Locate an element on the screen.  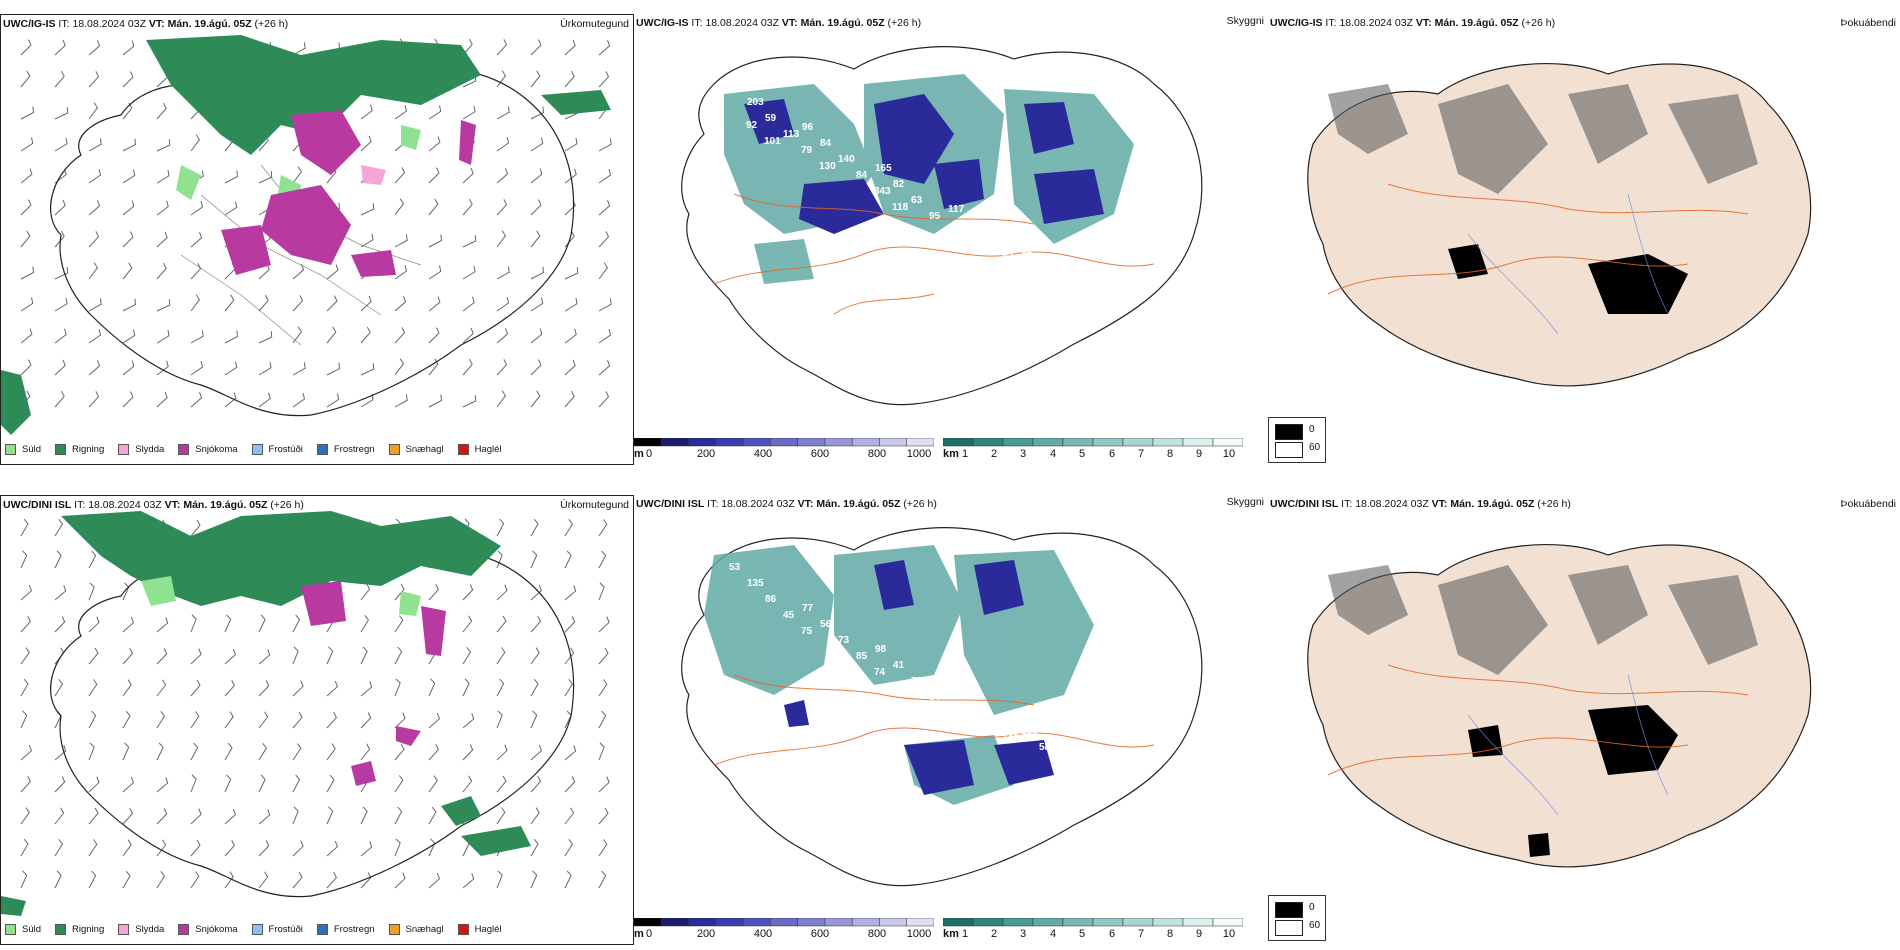
legend-item: Súld is located at coordinates (23, 449).